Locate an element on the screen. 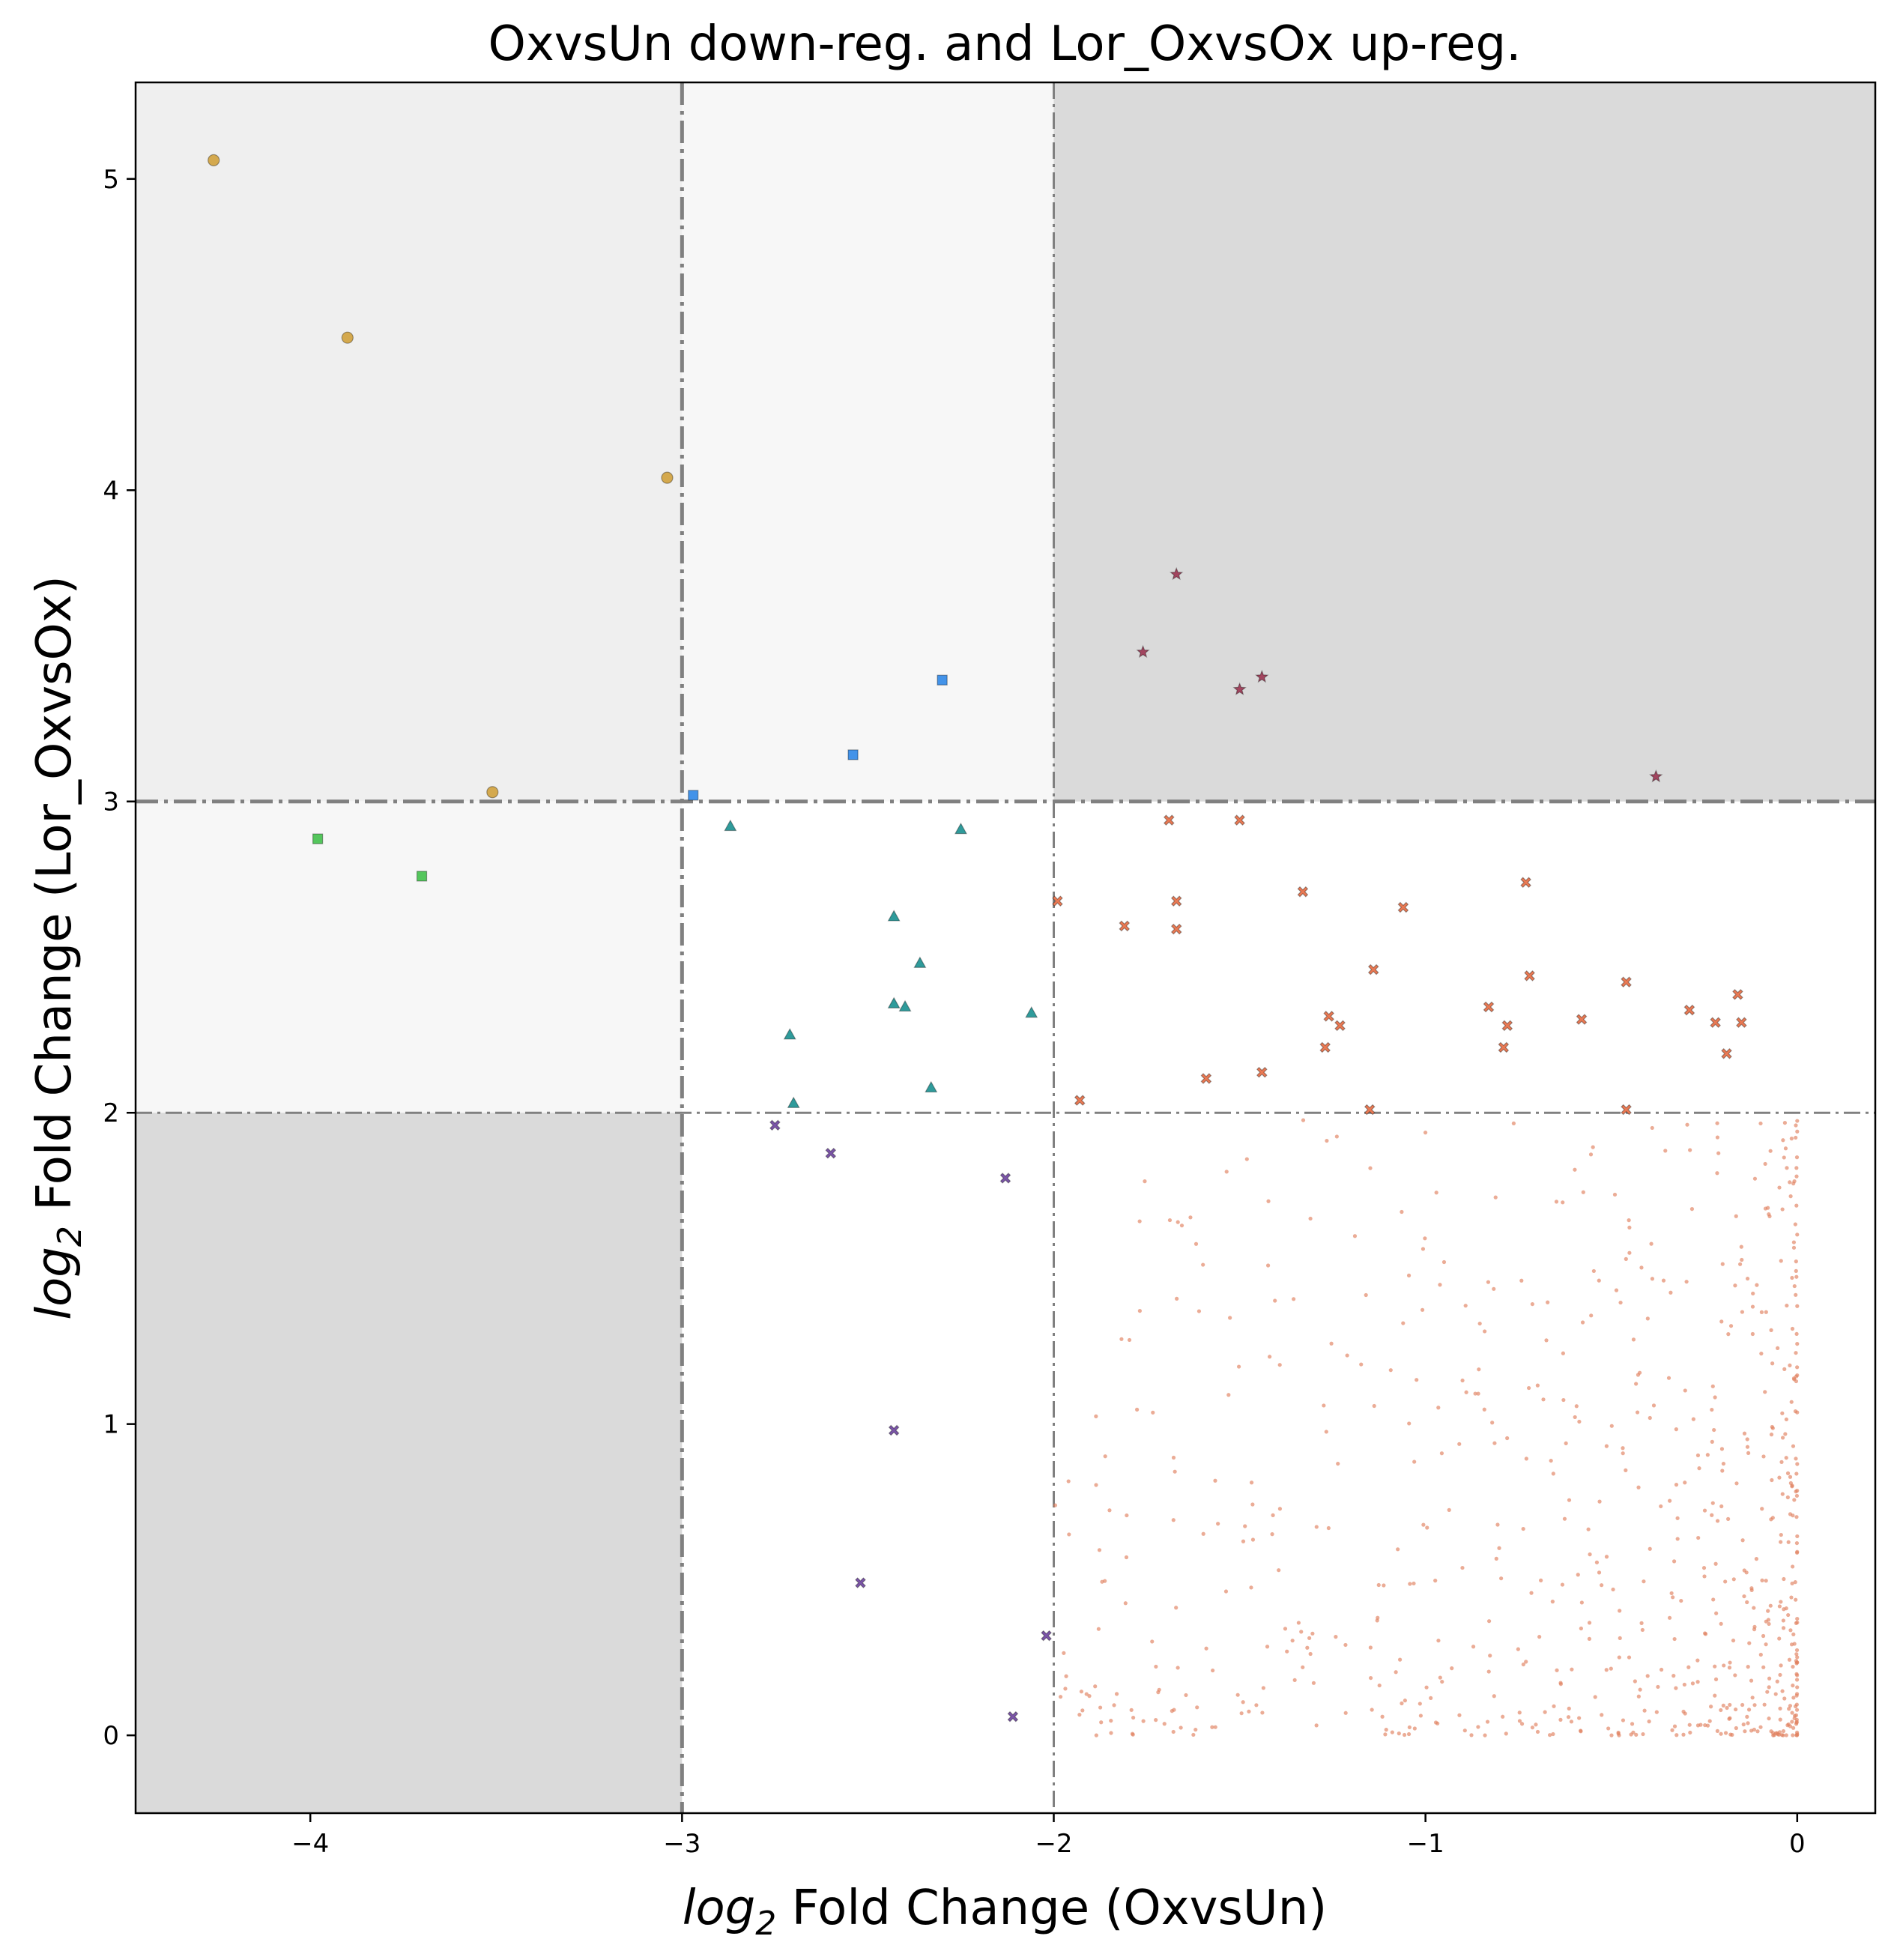  y-tick-label: 0 is located at coordinates (111, 1736).